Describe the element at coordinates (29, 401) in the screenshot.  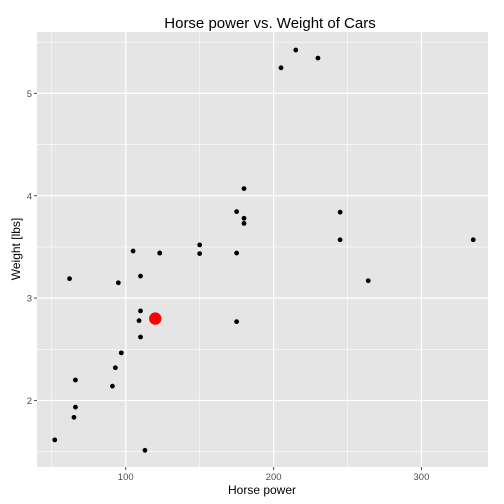
I see `y-tick-label: 2` at that location.